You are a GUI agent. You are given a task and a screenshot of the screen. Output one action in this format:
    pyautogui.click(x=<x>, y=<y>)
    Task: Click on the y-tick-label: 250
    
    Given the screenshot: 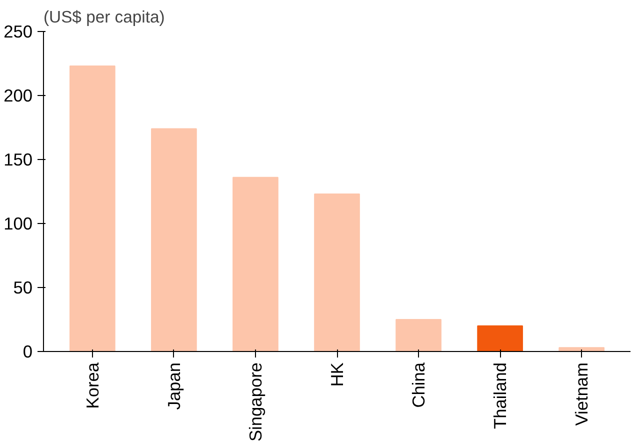 What is the action you would take?
    pyautogui.click(x=18, y=32)
    